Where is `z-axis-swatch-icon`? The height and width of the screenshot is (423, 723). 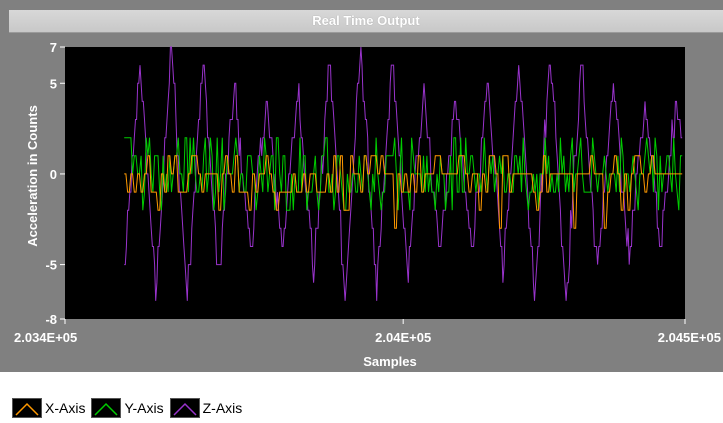
z-axis-swatch-icon is located at coordinates (185, 408).